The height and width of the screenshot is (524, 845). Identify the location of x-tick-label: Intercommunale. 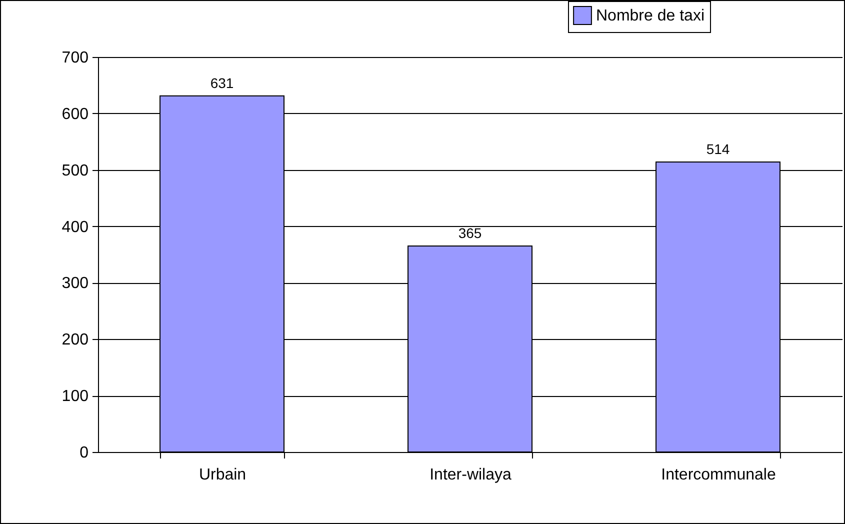
(718, 475).